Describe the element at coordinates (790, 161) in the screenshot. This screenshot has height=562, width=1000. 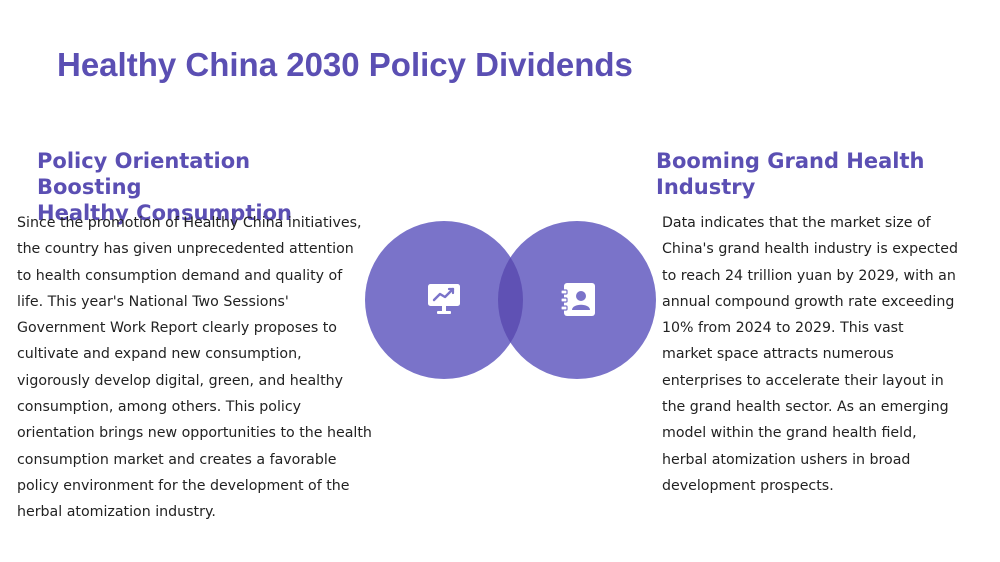
I see `grand-health-heading-line1: Booming Grand Health` at that location.